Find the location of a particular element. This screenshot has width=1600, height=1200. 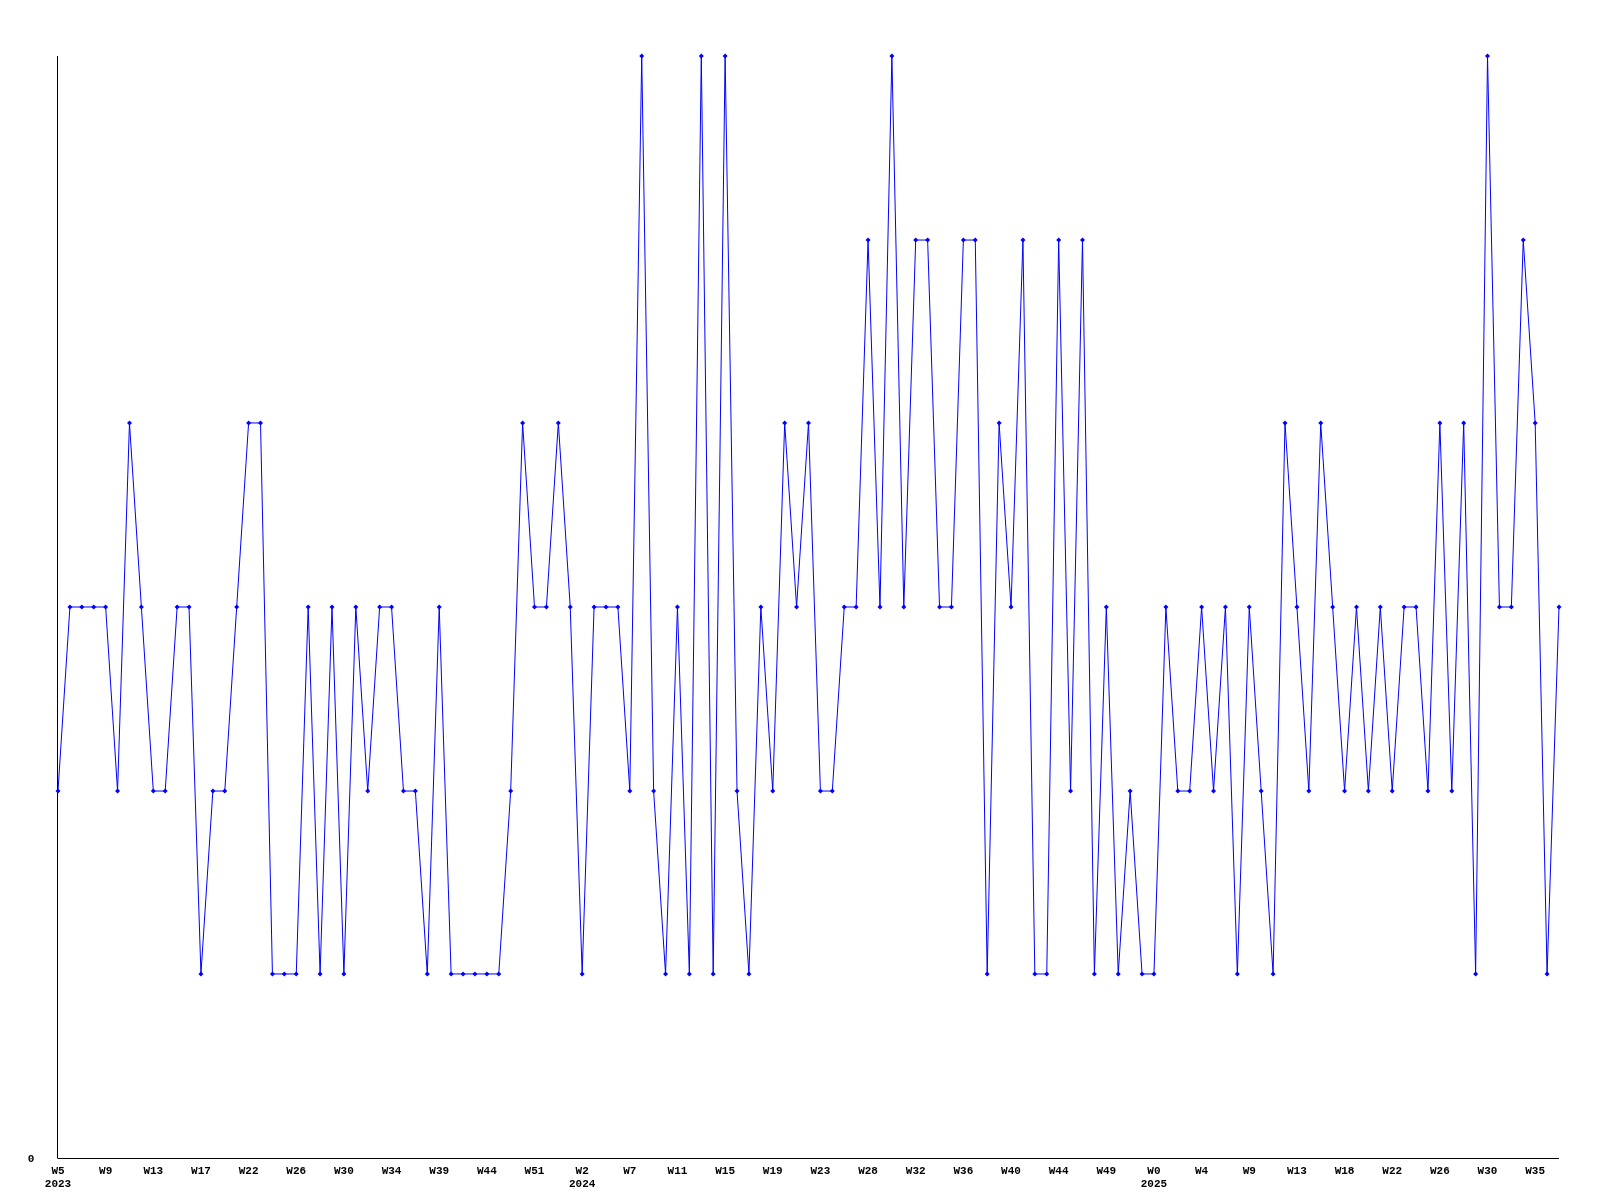

x-tick-label: W23 is located at coordinates (820, 1171).